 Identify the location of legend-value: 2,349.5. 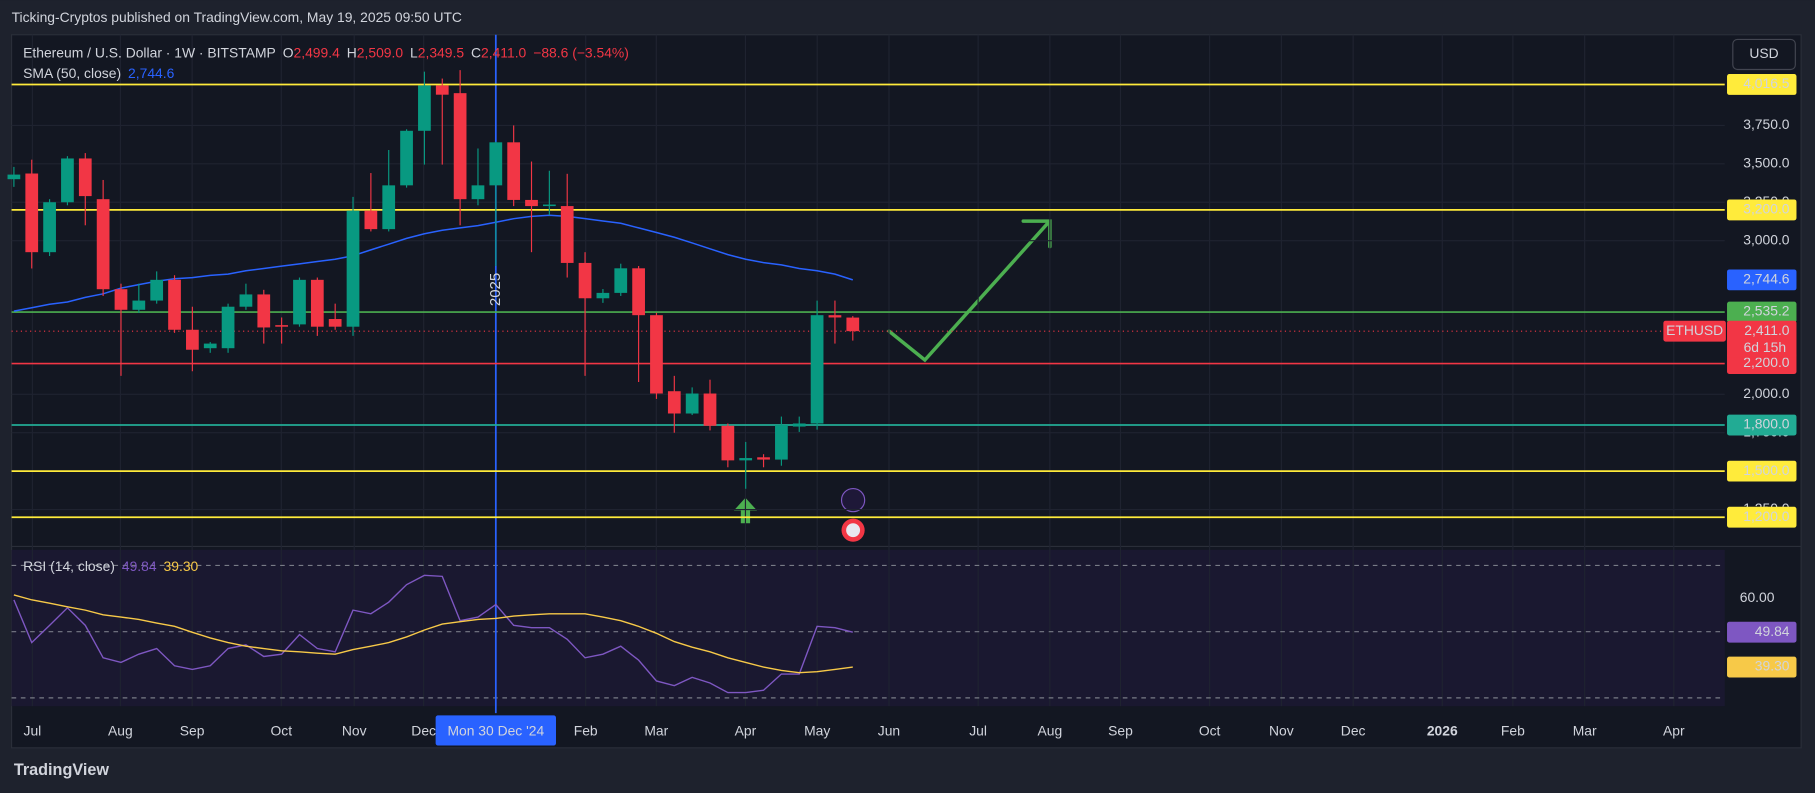
(441, 52).